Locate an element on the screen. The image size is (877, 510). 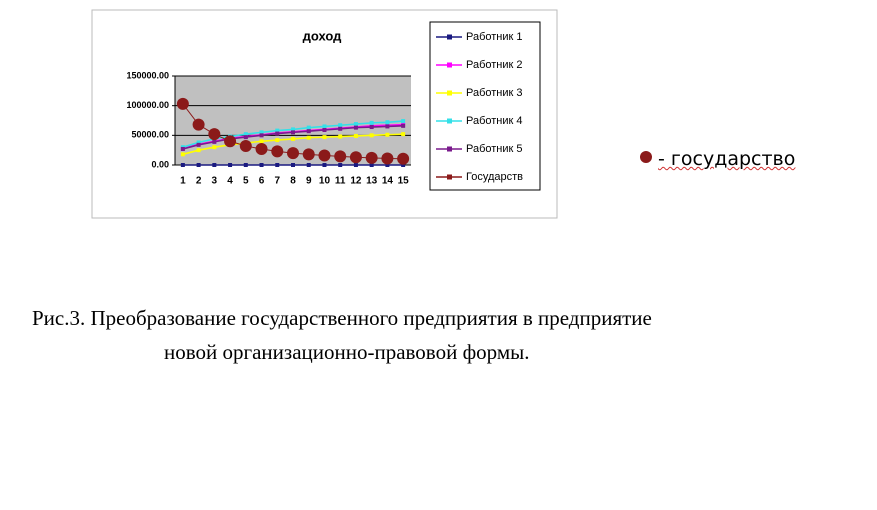
x-tick-label: 7 is located at coordinates (277, 181).